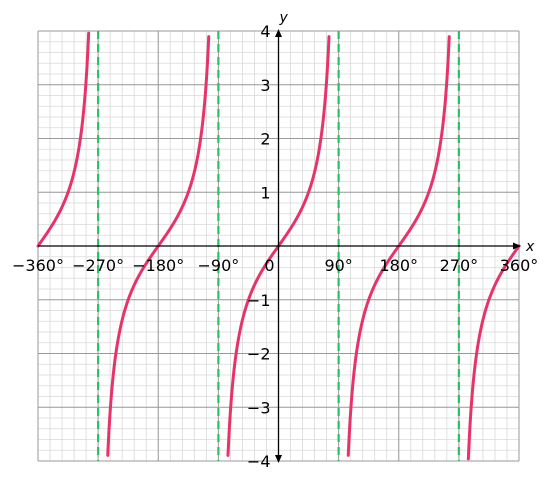 The width and height of the screenshot is (550, 482). Describe the element at coordinates (259, 354) in the screenshot. I see `y-tick-label: −2` at that location.